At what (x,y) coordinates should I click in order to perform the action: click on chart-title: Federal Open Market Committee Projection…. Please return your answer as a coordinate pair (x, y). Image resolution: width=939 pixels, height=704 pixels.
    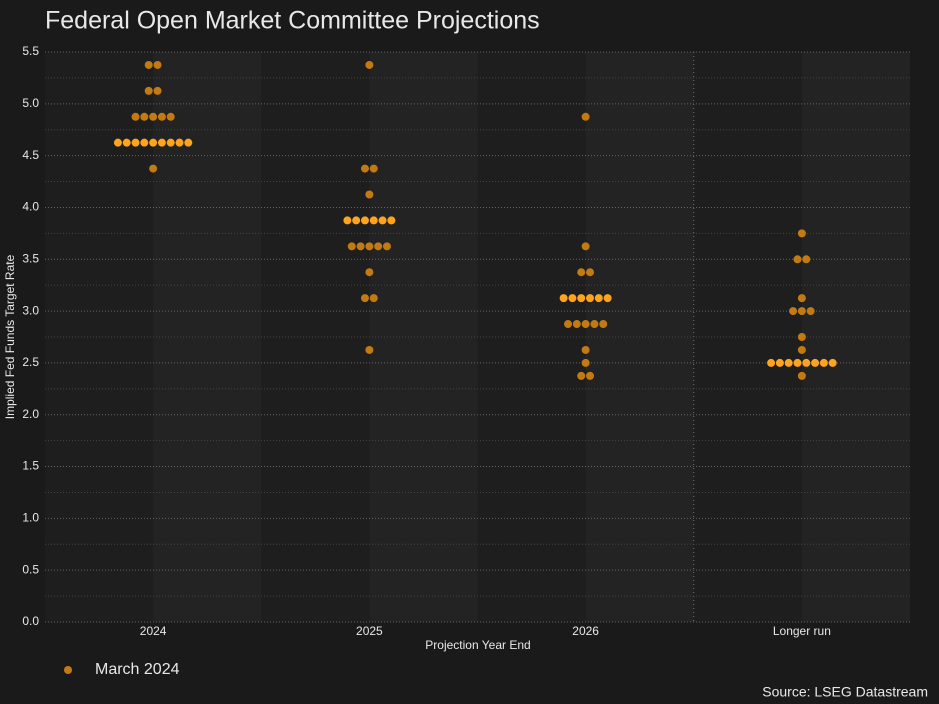
    Looking at the image, I should click on (292, 21).